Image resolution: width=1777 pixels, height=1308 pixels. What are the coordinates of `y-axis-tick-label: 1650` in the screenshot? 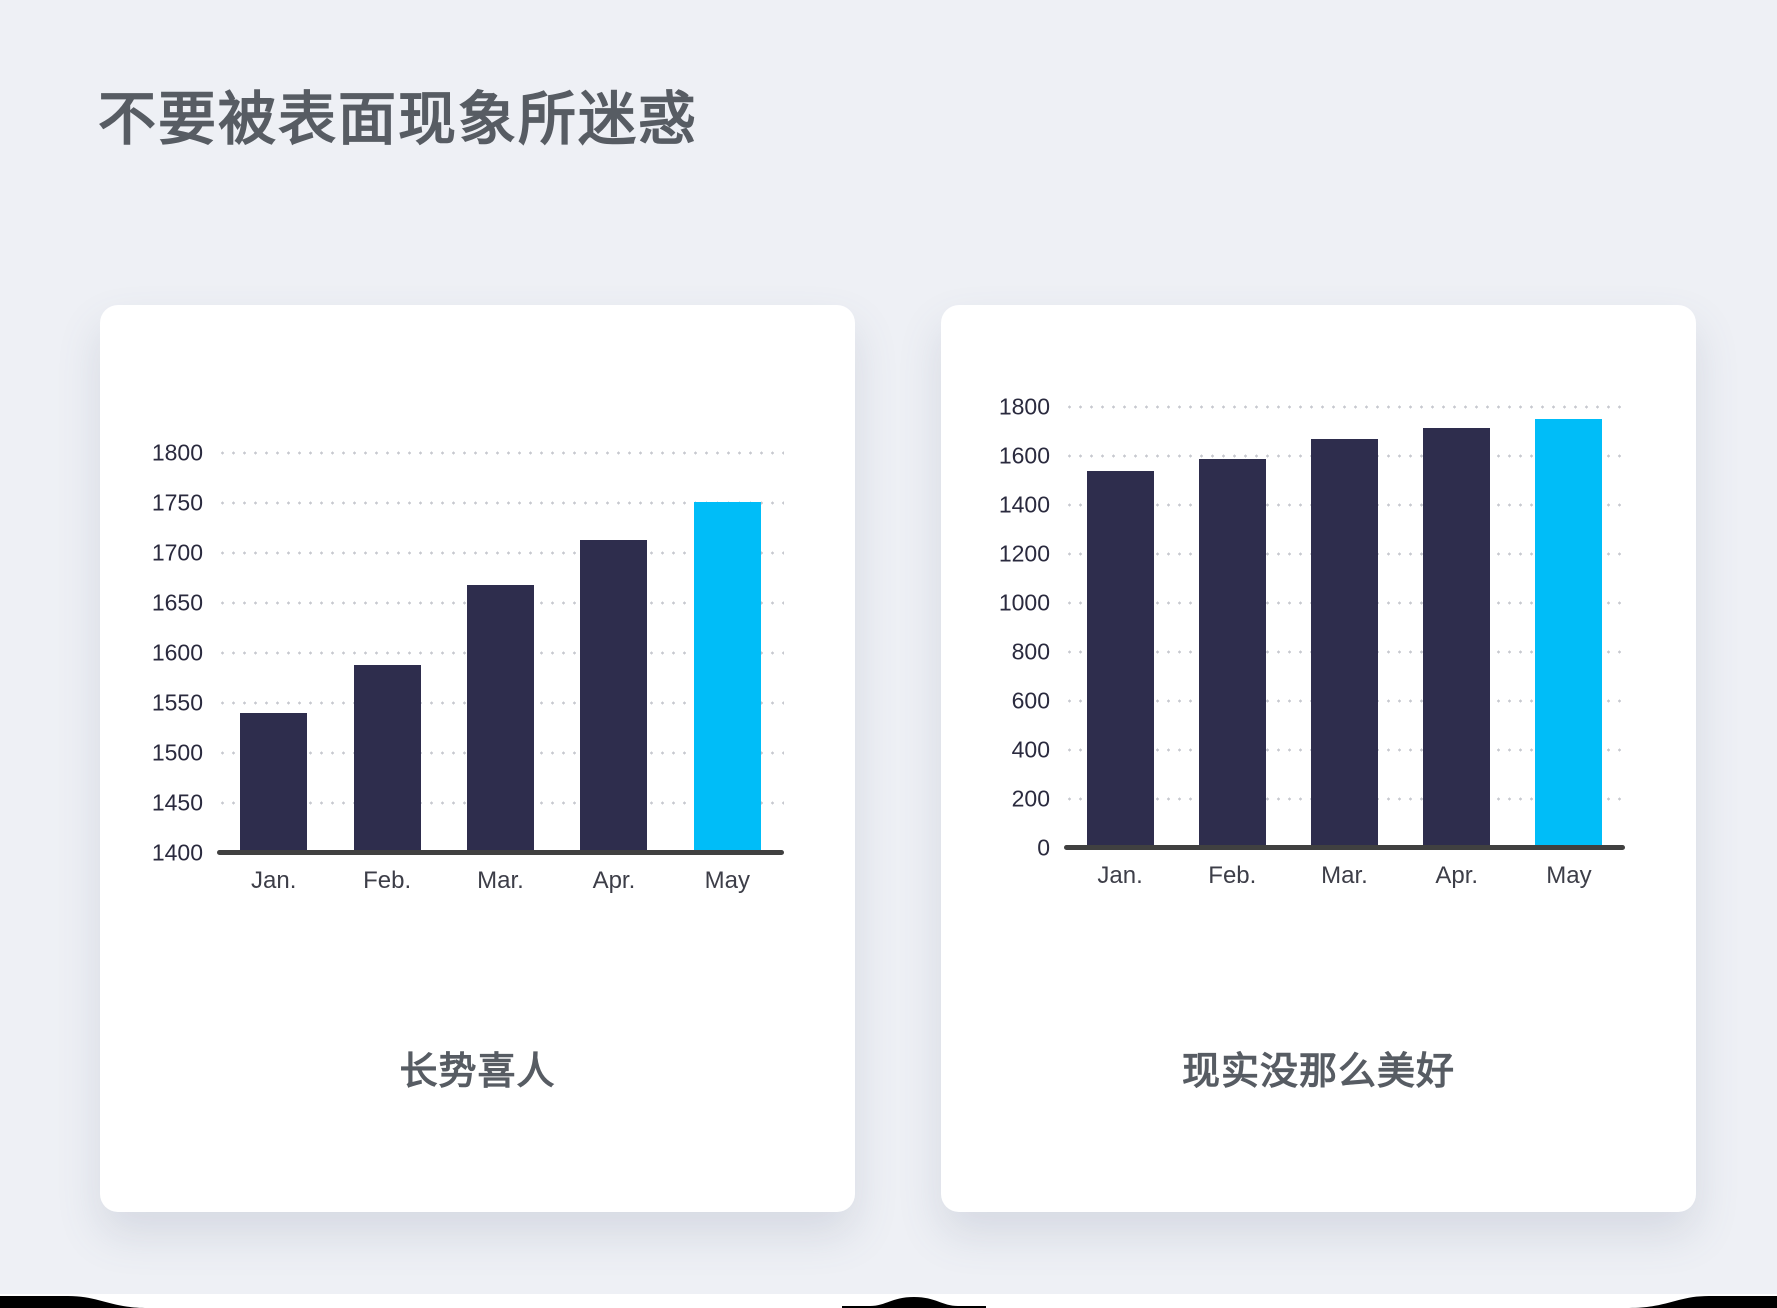 It's located at (177, 602).